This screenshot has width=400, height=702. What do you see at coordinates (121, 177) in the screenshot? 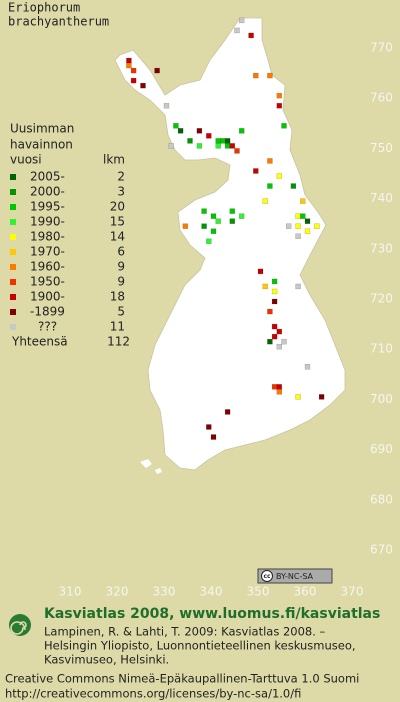
I see `legend-count: 2` at bounding box center [121, 177].